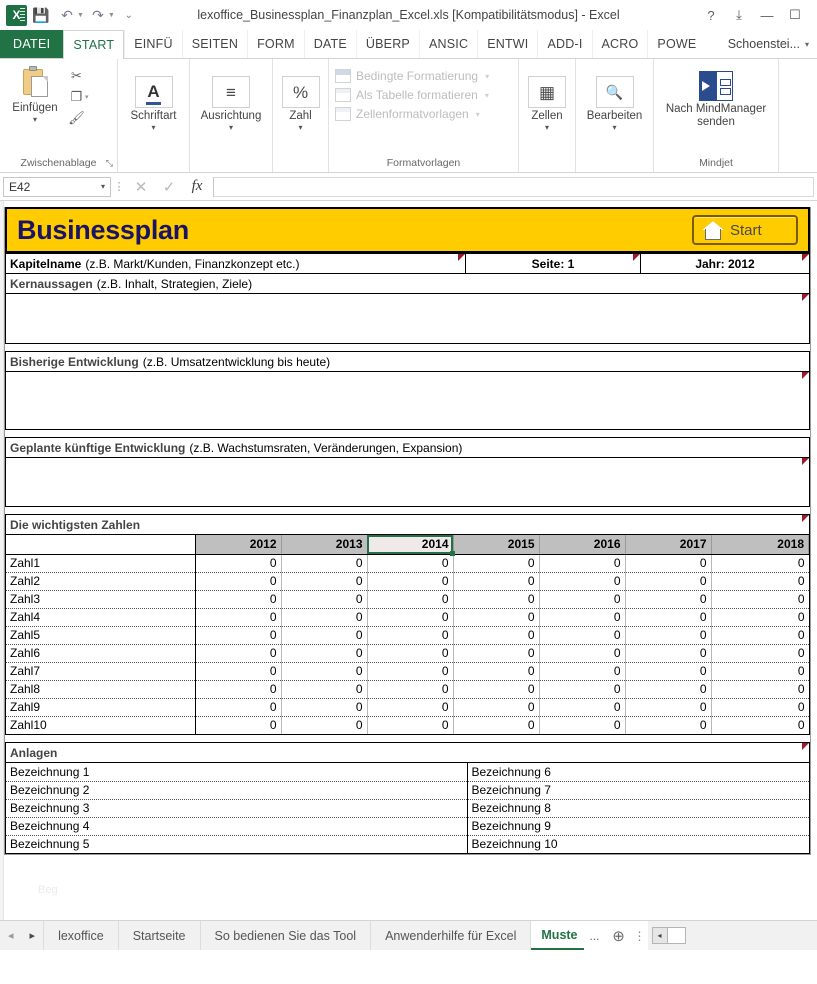  I want to click on anlage-right: Bezeichnung 7, so click(638, 790).